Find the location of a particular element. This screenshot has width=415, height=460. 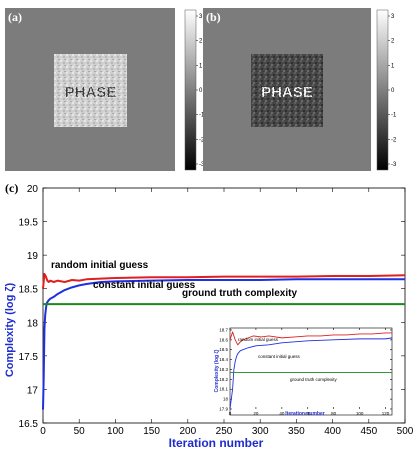

series-line-constant is located at coordinates (311, 373).